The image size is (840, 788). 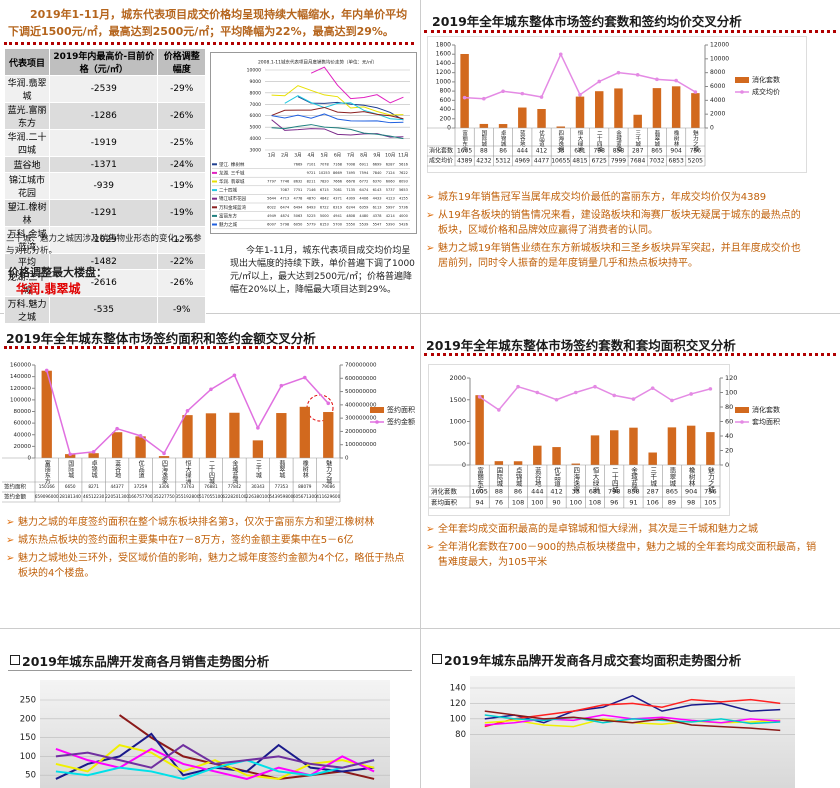 I want to click on table-cell: 904, so click(x=691, y=492).